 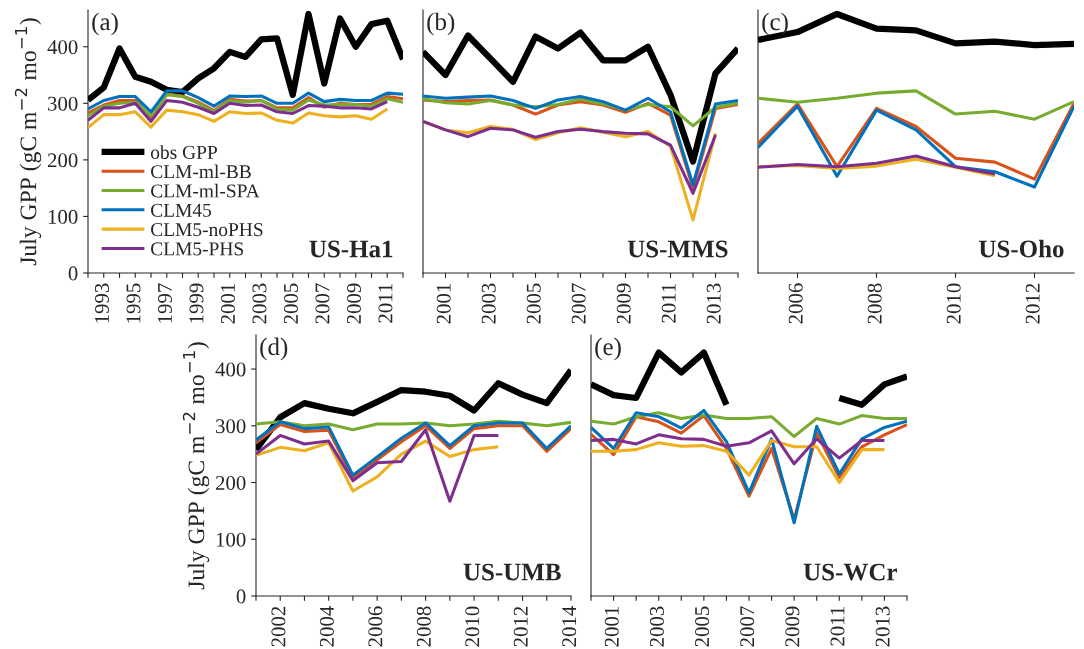 I want to click on annotation: (e), so click(x=608, y=349).